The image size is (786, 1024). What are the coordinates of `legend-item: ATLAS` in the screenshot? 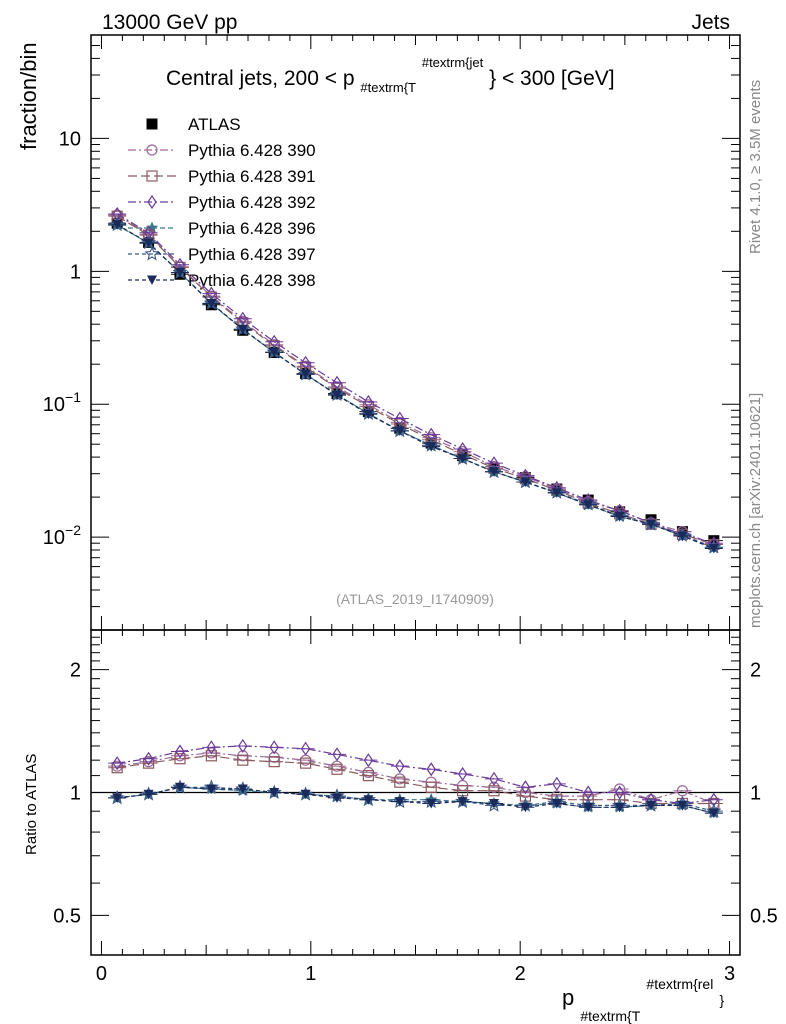 It's located at (193, 124).